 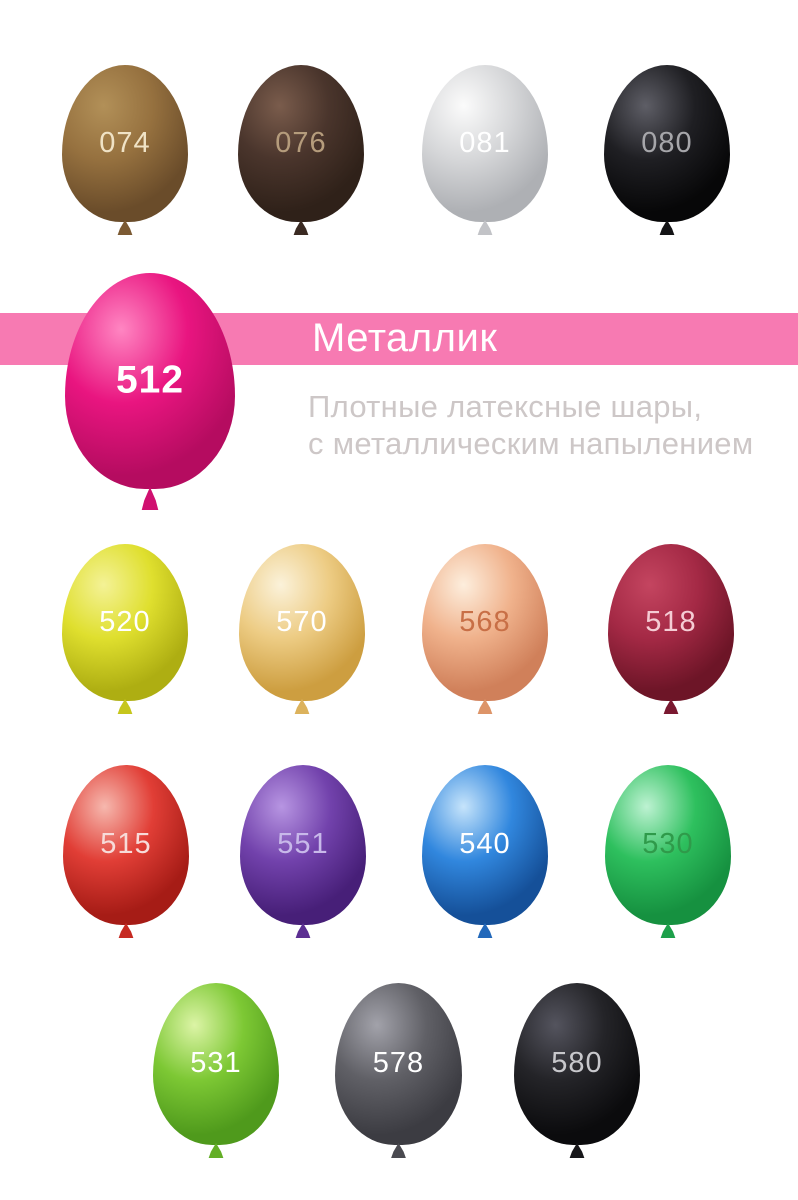 I want to click on balloon-568-rose-gold: 568, so click(x=485, y=629).